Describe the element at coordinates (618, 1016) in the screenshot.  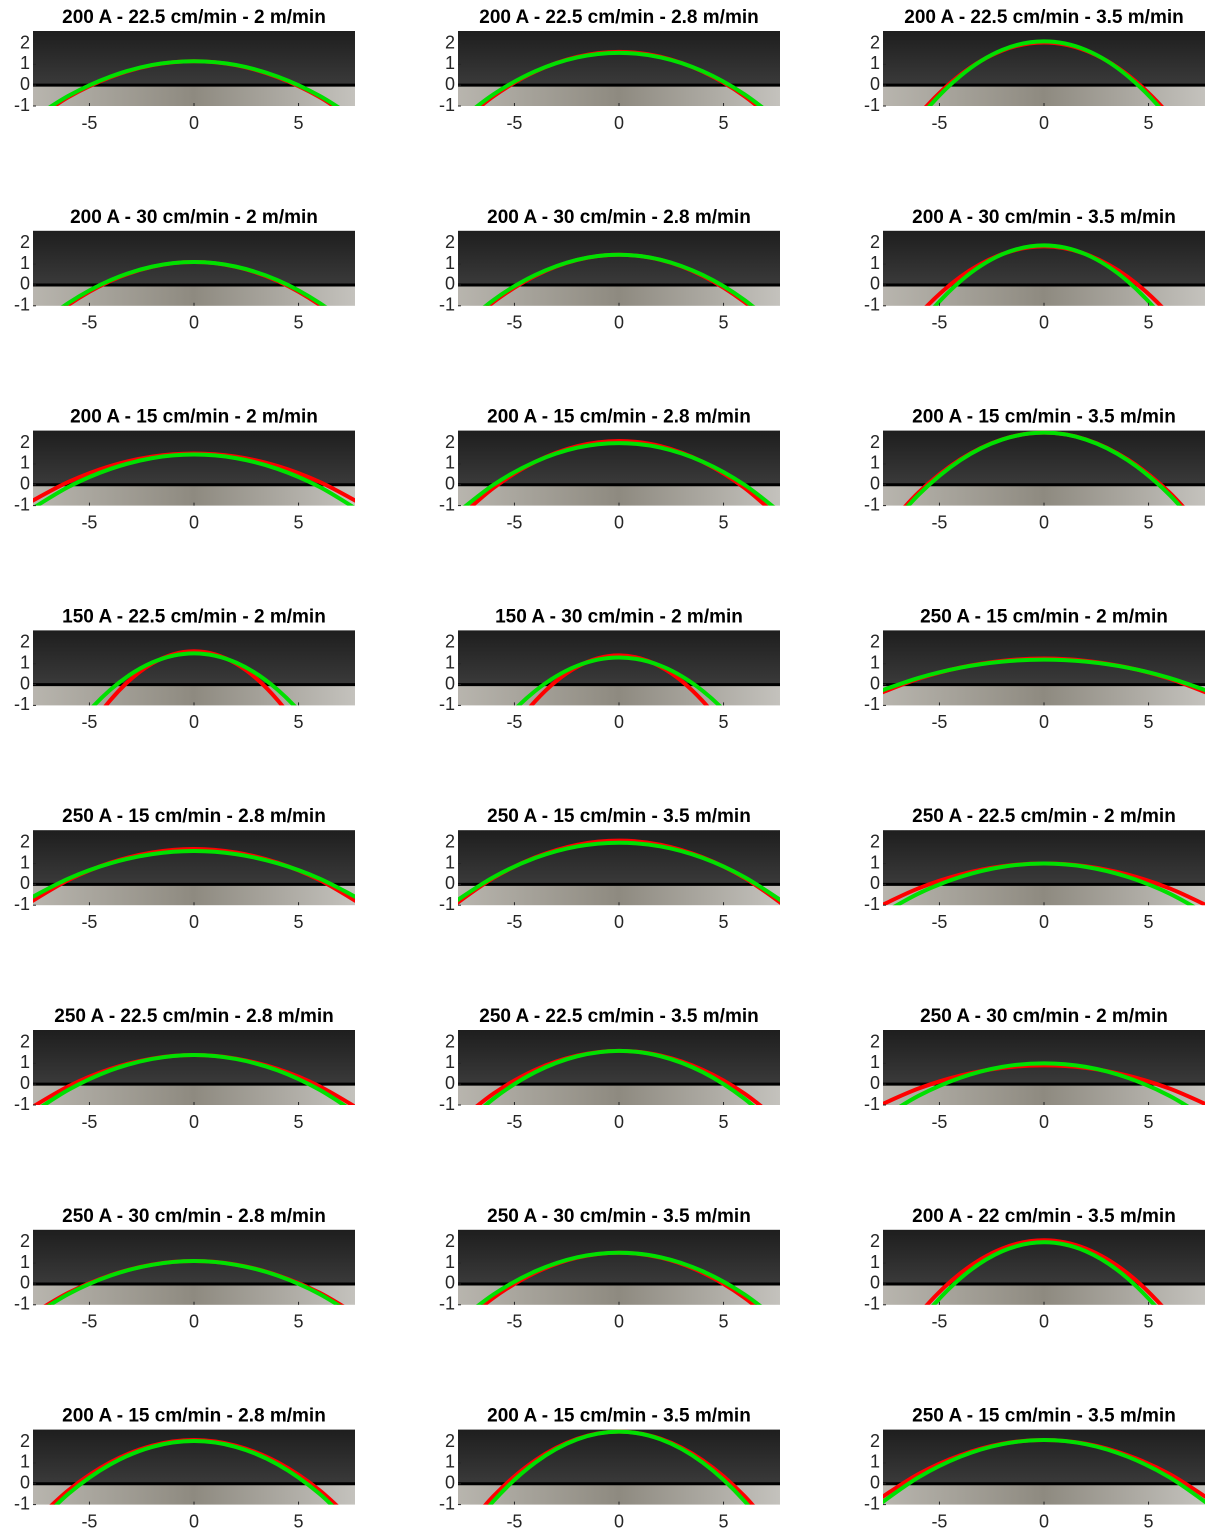
I see `subplot-title: 250 A - 22.5 cm/min - 3.5 m/min` at that location.